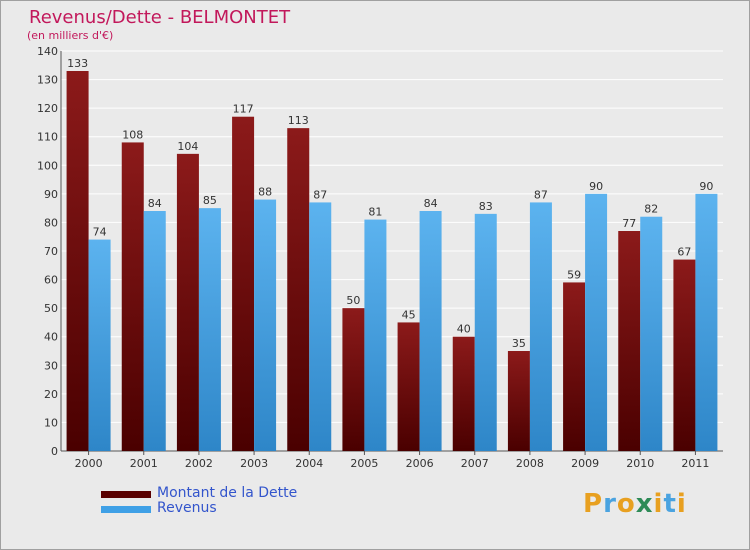  What do you see at coordinates (593, 504) in the screenshot?
I see `logo-letter: P` at bounding box center [593, 504].